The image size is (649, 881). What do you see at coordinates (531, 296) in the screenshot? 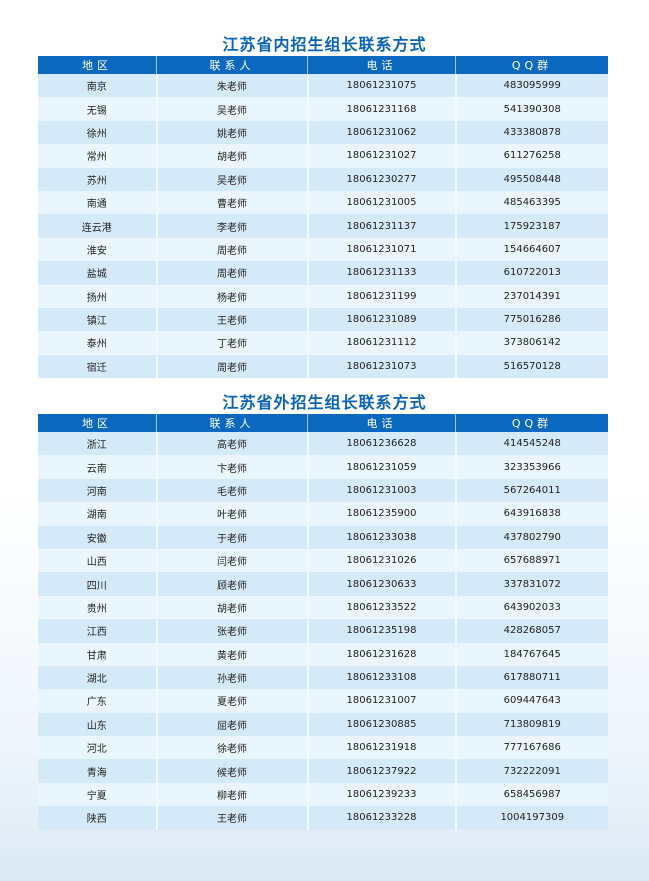
I see `qq-group-cell: 237014391` at bounding box center [531, 296].